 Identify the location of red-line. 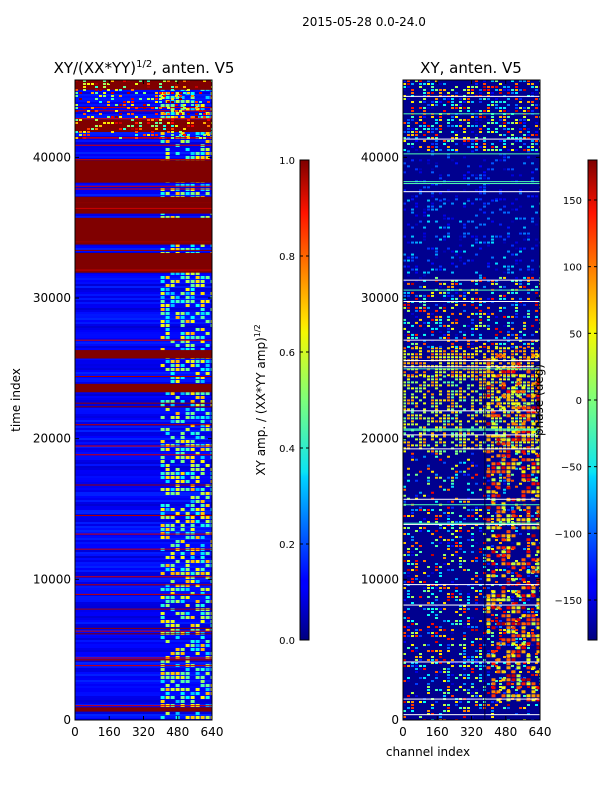
(143, 594).